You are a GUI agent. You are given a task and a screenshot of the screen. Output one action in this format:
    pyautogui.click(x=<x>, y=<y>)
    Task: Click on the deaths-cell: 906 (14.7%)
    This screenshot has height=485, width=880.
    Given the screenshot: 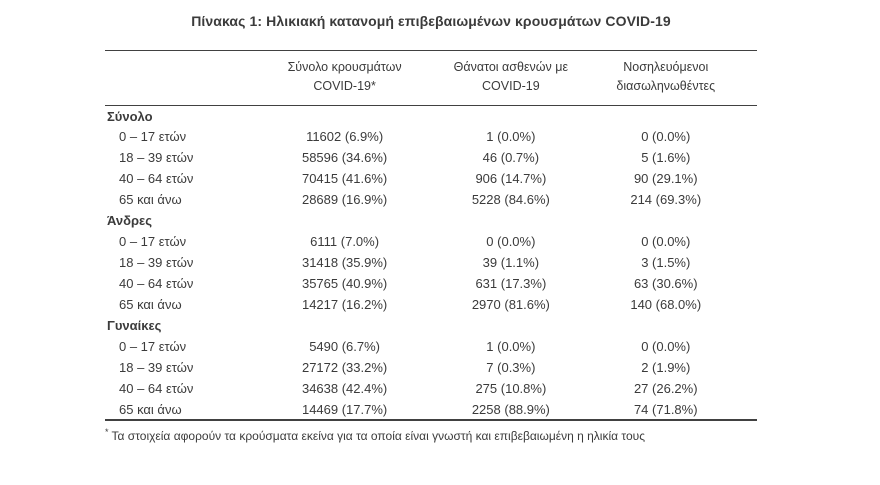 What is the action you would take?
    pyautogui.click(x=511, y=179)
    